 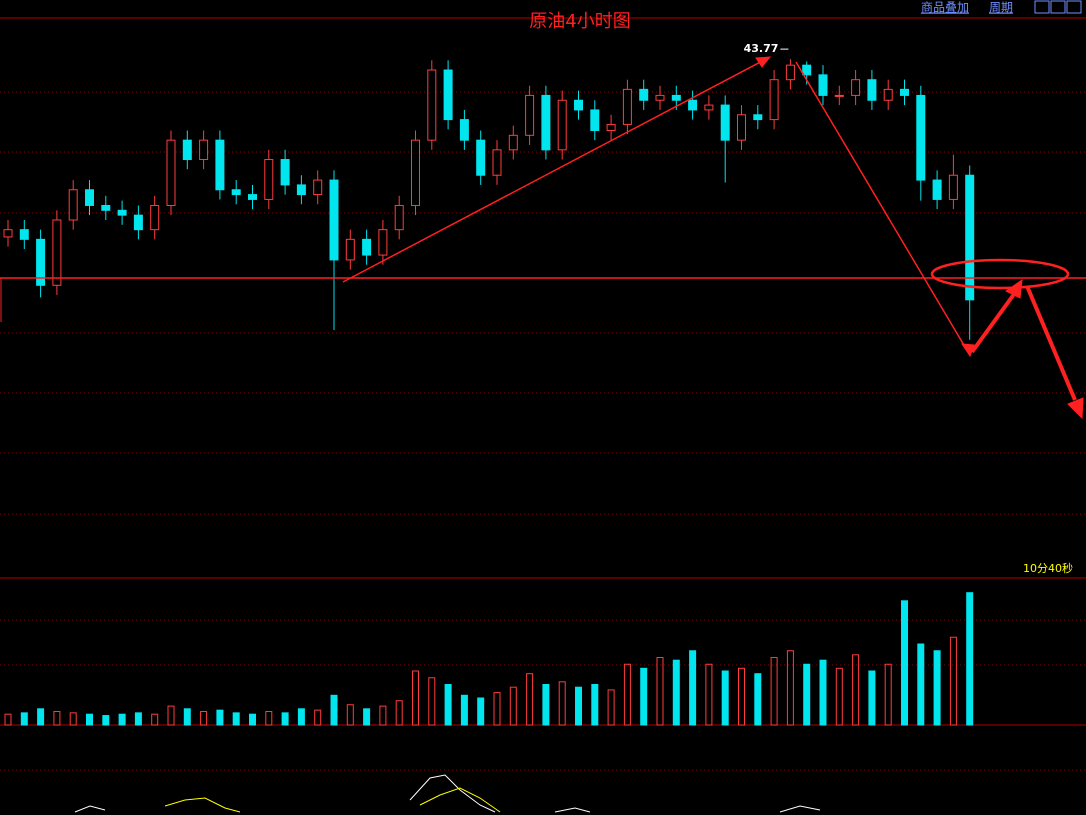 I want to click on highlight-ellipse, so click(x=1000, y=274).